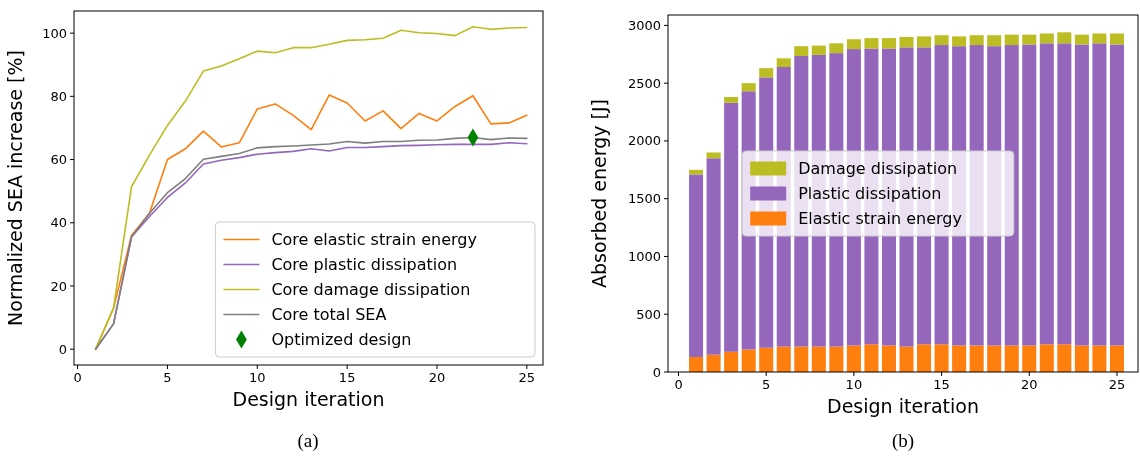 This screenshot has width=1140, height=463. What do you see at coordinates (644, 257) in the screenshot?
I see `y-tick-label: 1000` at bounding box center [644, 257].